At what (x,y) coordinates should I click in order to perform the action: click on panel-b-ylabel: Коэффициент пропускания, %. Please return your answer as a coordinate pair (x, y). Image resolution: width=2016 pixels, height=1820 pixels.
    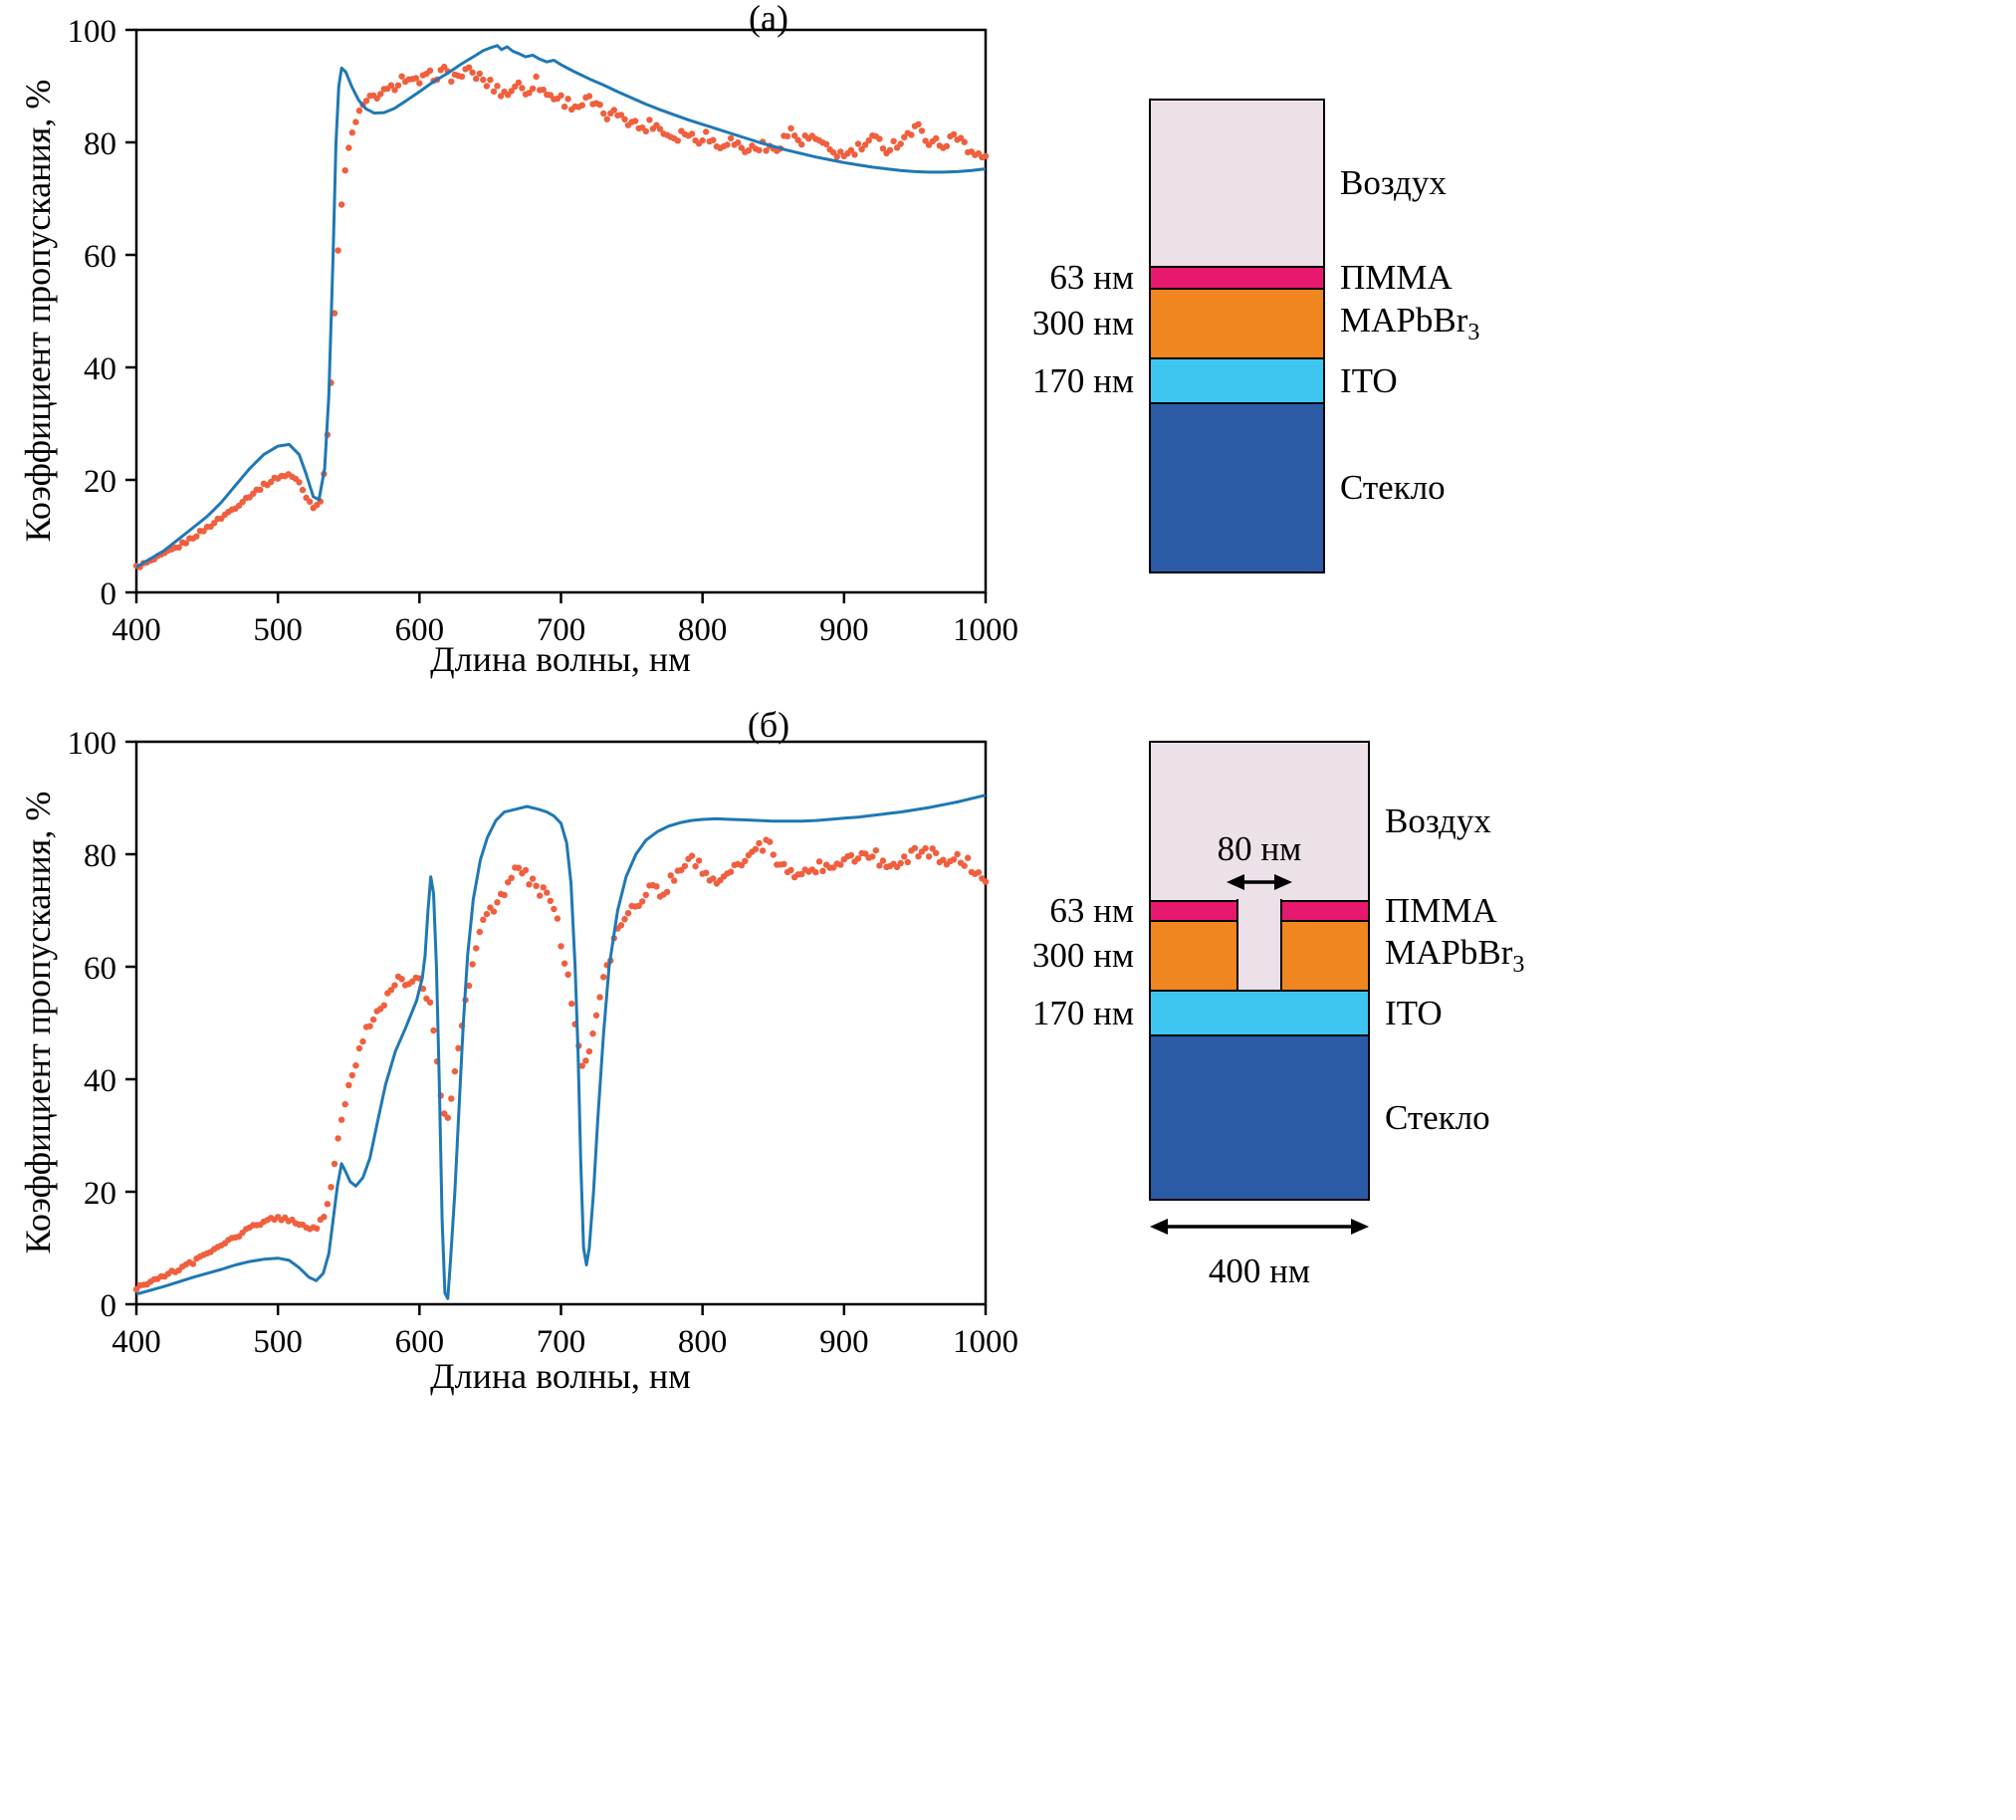
    Looking at the image, I should click on (38, 1022).